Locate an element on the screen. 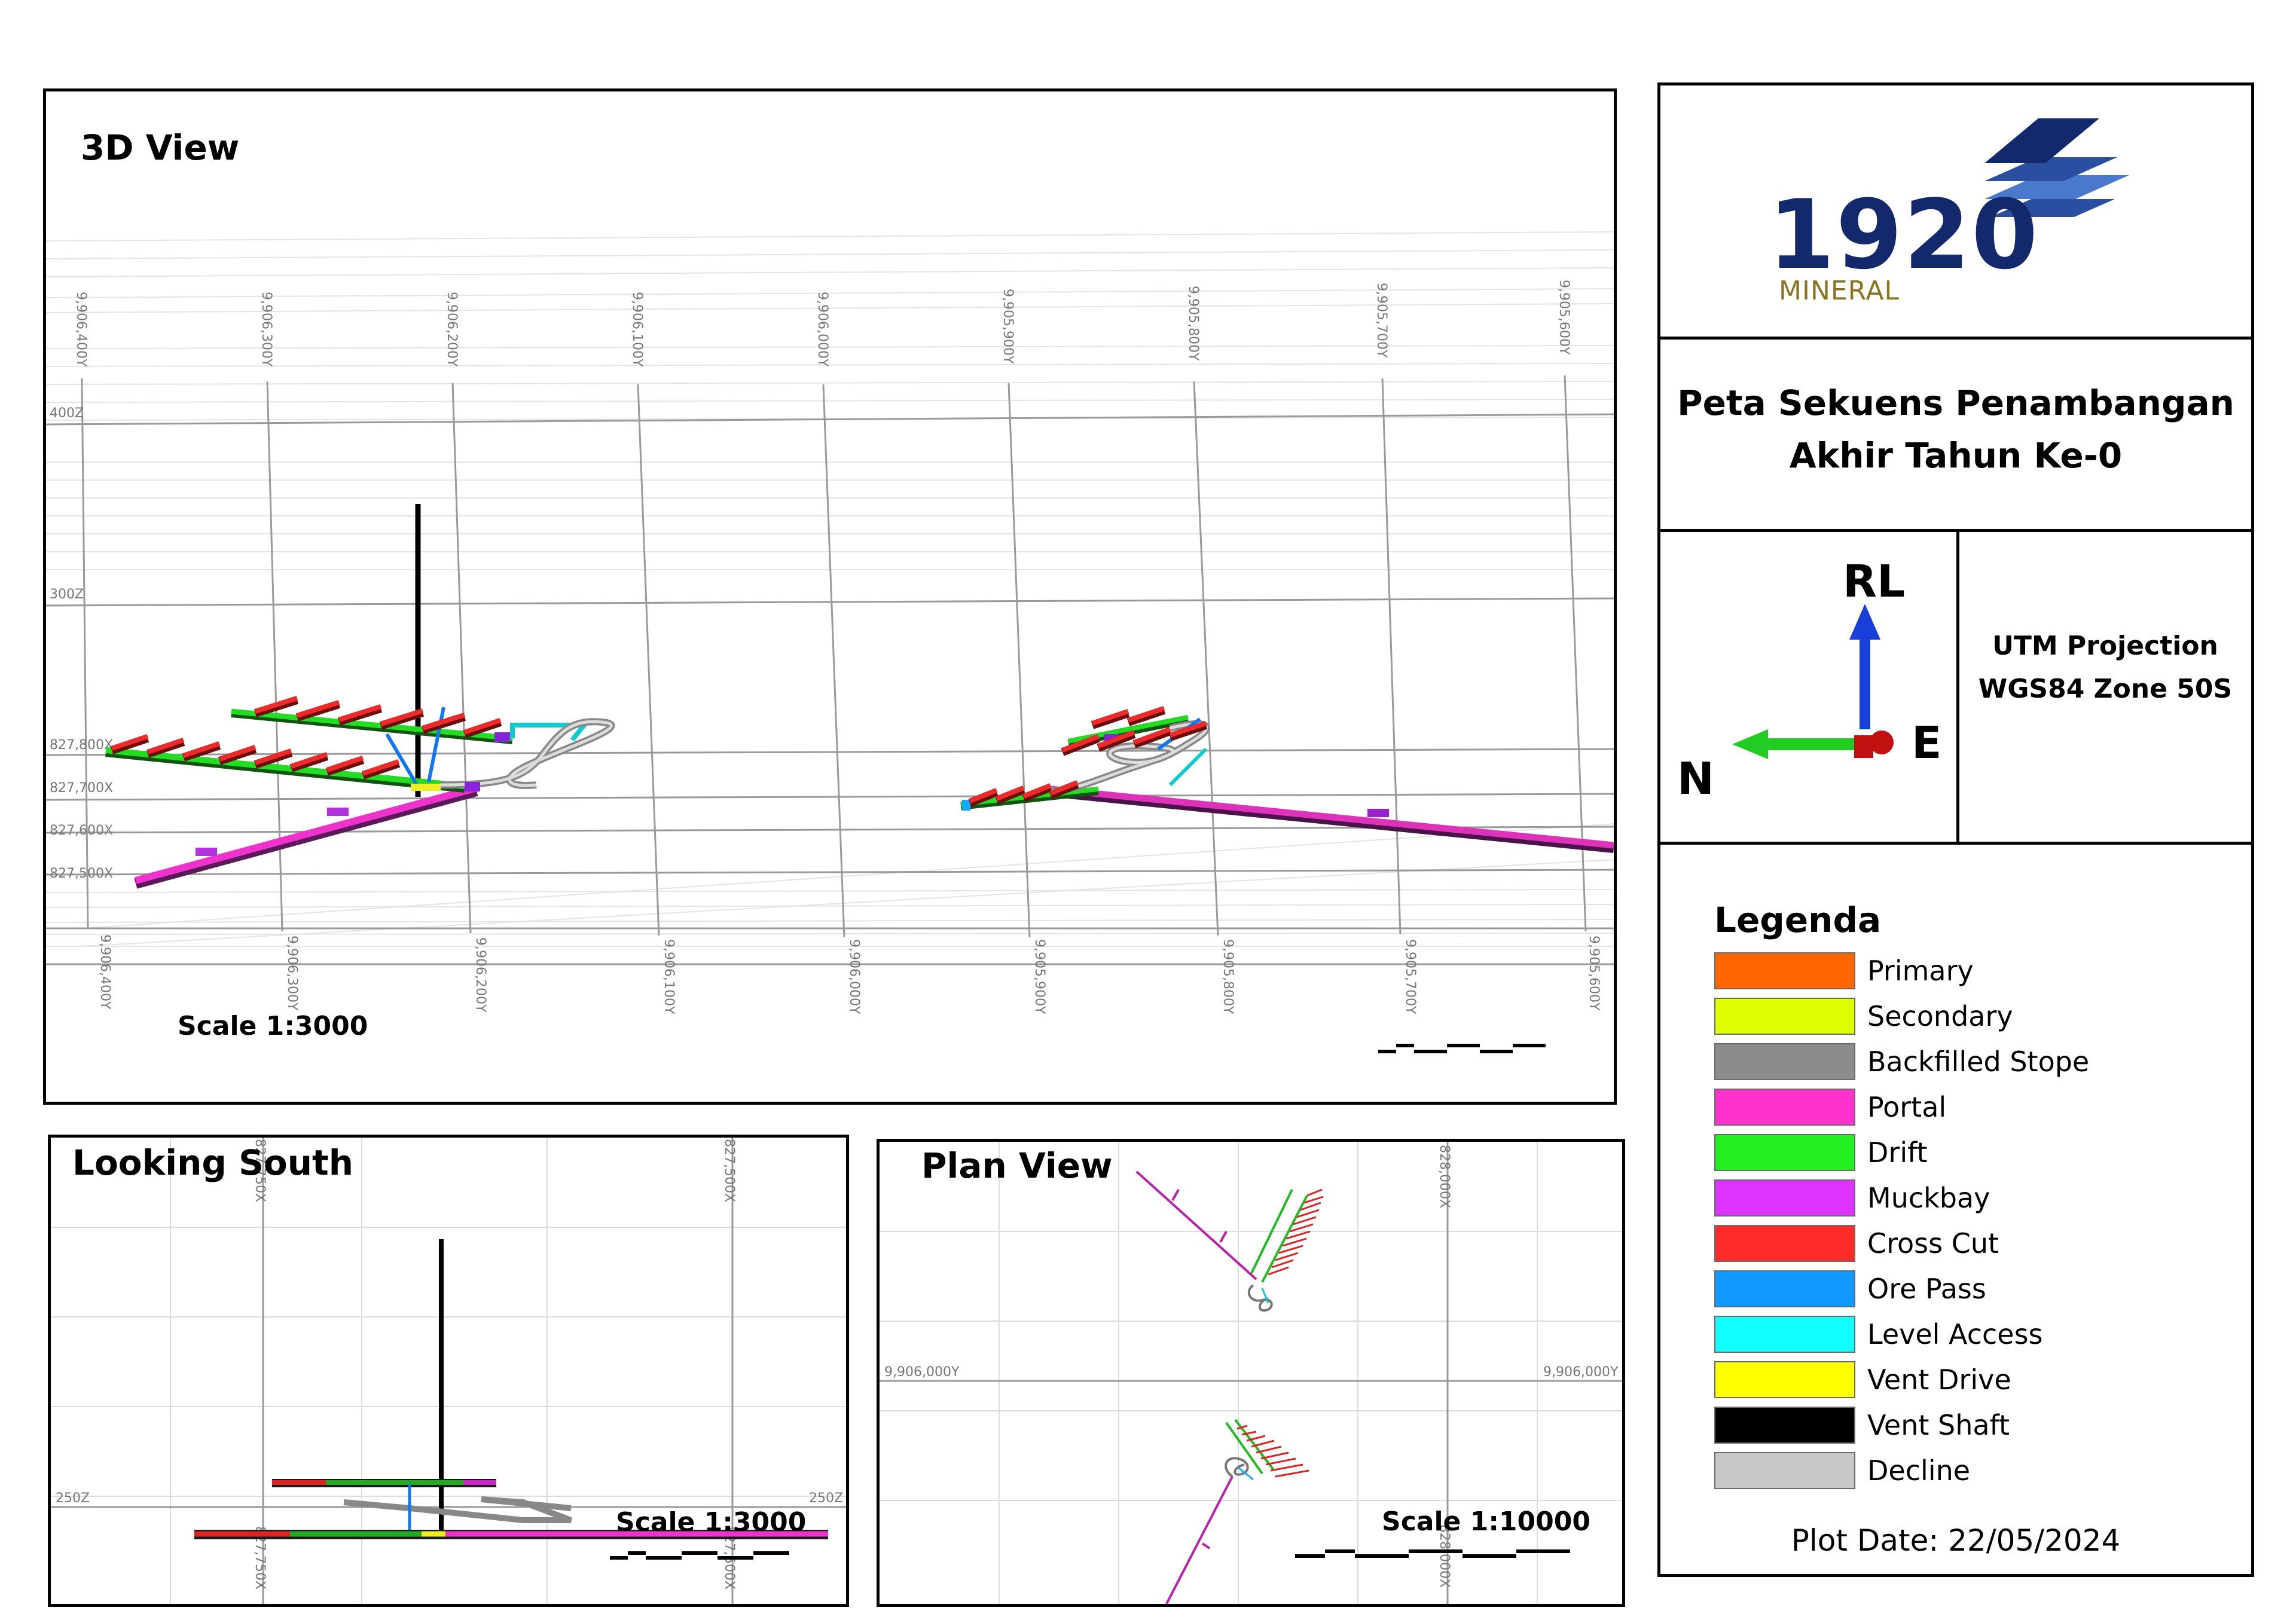 The height and width of the screenshot is (1623, 2296). decline-south is located at coordinates (1237, 1468).